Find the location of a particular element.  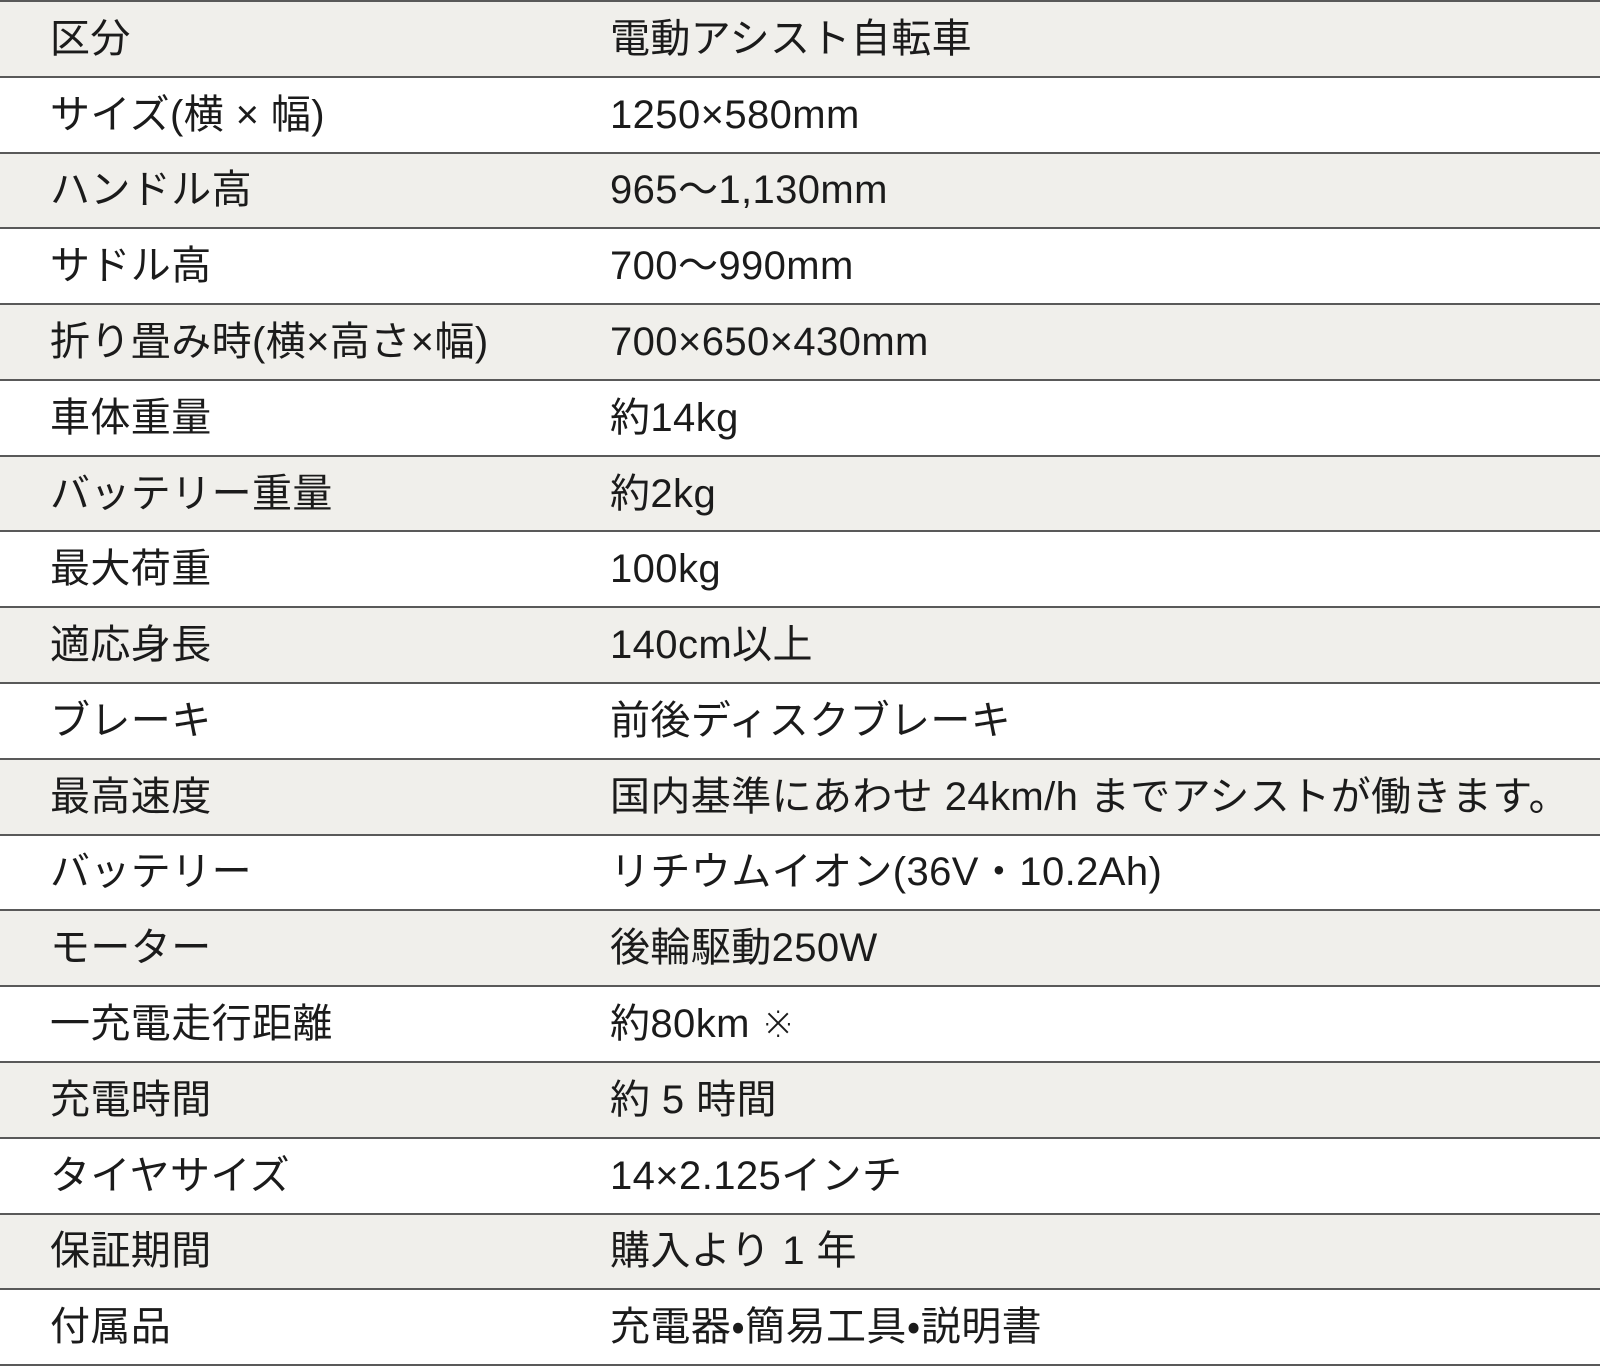

spec-value: 電動アシスト自転車 is located at coordinates (791, 38).